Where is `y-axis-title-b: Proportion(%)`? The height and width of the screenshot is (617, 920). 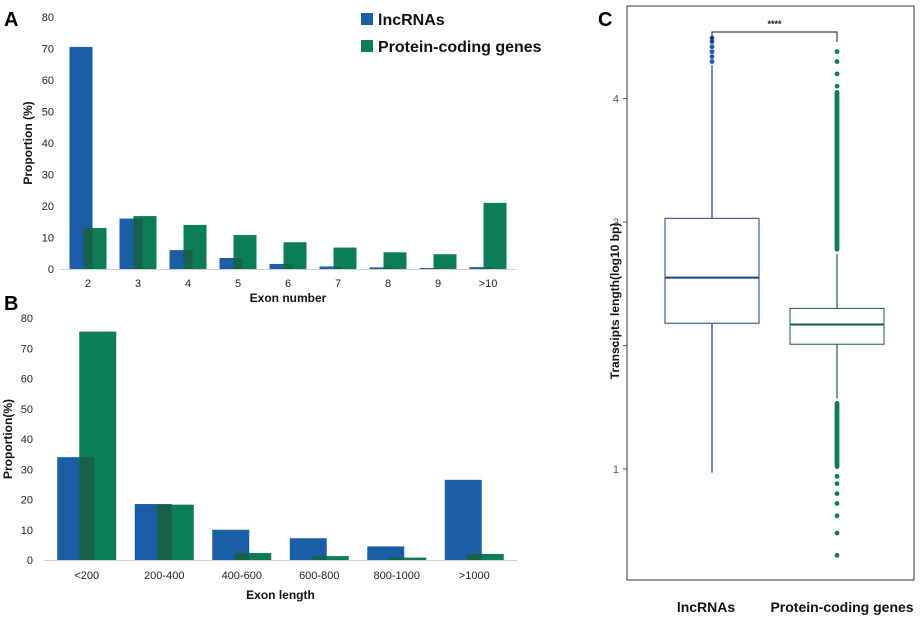
y-axis-title-b: Proportion(%) is located at coordinates (8, 439).